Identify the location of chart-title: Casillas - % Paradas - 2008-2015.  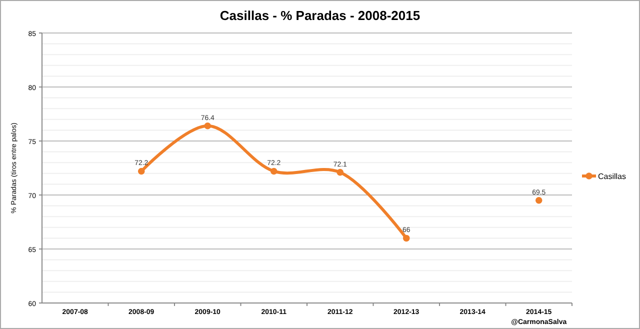
(320, 15).